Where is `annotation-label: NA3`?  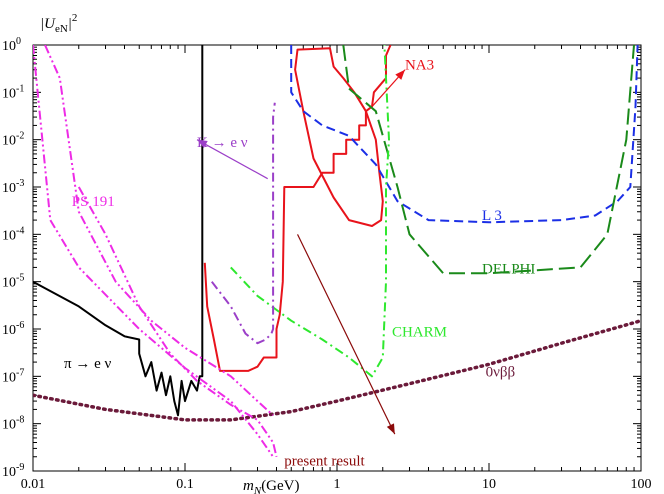 annotation-label: NA3 is located at coordinates (419, 66).